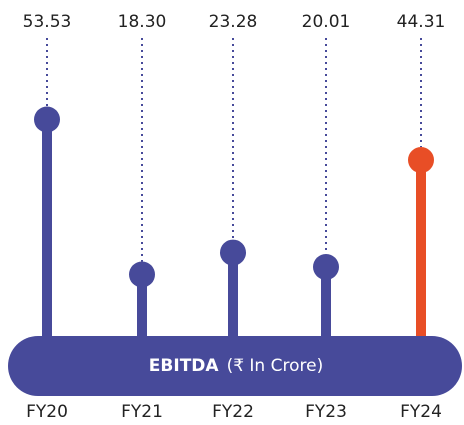  Describe the element at coordinates (142, 22) in the screenshot. I see `value-label: 18.30` at that location.